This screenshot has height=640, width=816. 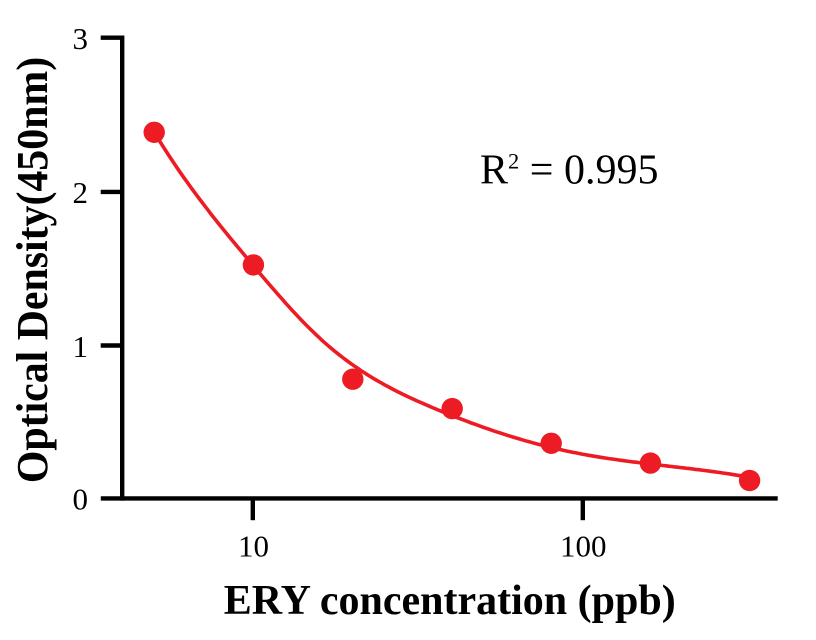 What do you see at coordinates (81, 192) in the screenshot?
I see `svg-text: 2` at bounding box center [81, 192].